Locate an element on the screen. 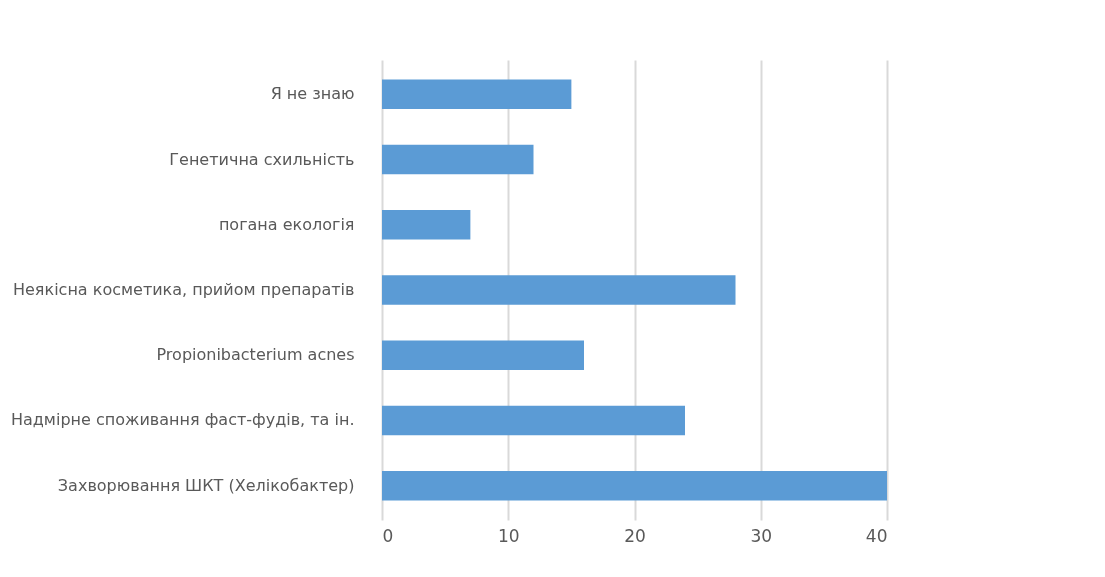 This screenshot has width=1105, height=577. y-tick-label: Надмірне споживання фаст-фудів, та ін. is located at coordinates (182, 420).